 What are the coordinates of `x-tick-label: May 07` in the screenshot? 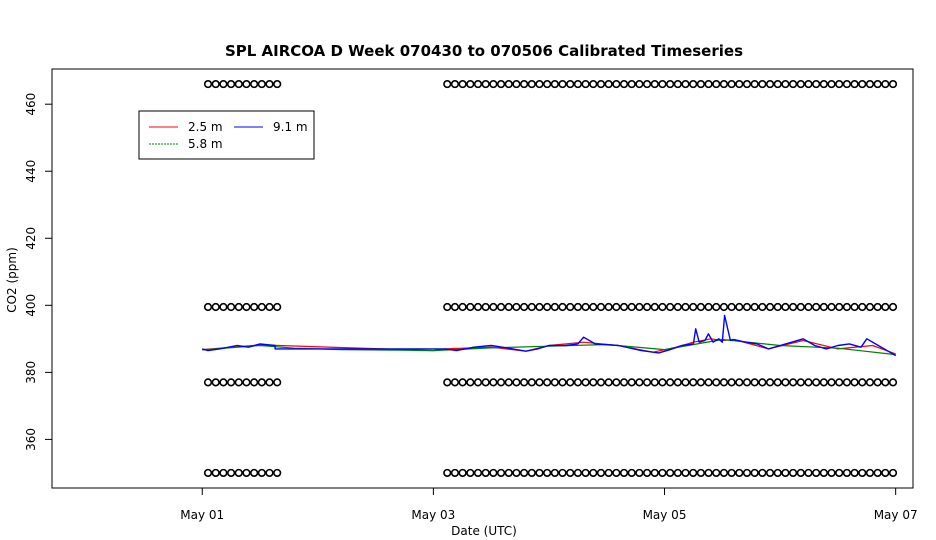 It's located at (896, 515).